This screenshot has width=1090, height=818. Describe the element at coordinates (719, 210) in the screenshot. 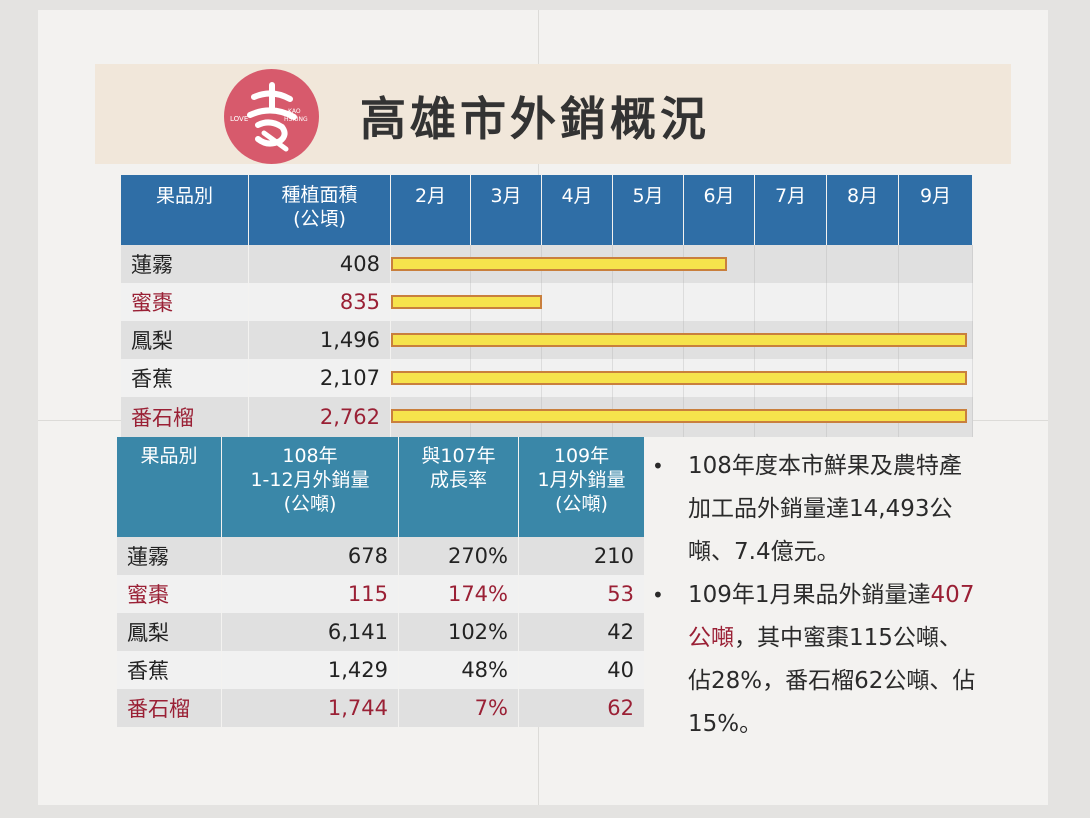

I see `header-month: 6月` at that location.